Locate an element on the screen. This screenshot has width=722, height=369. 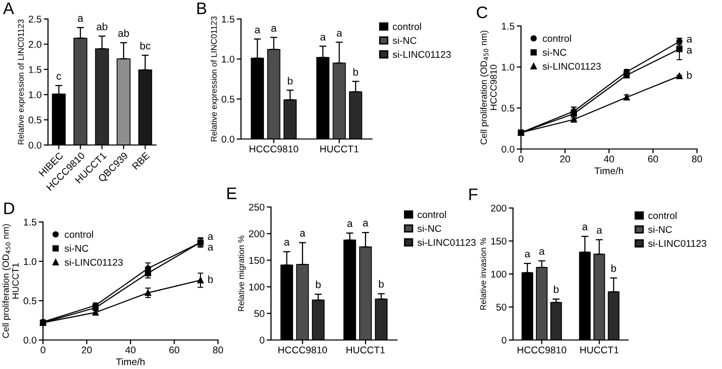
y-tick-label: 250 is located at coordinates (256, 207).